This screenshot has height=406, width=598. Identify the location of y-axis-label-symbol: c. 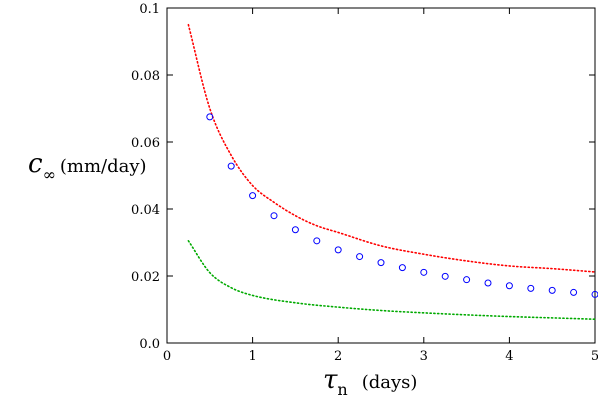
(35, 164).